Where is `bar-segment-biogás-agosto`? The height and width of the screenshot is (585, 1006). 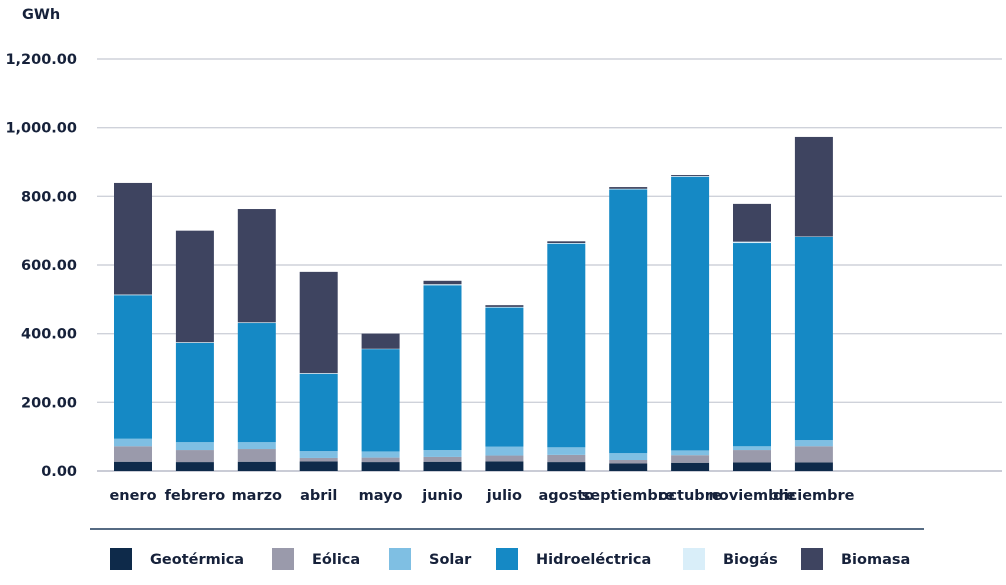 bar-segment-biogás-agosto is located at coordinates (566, 243).